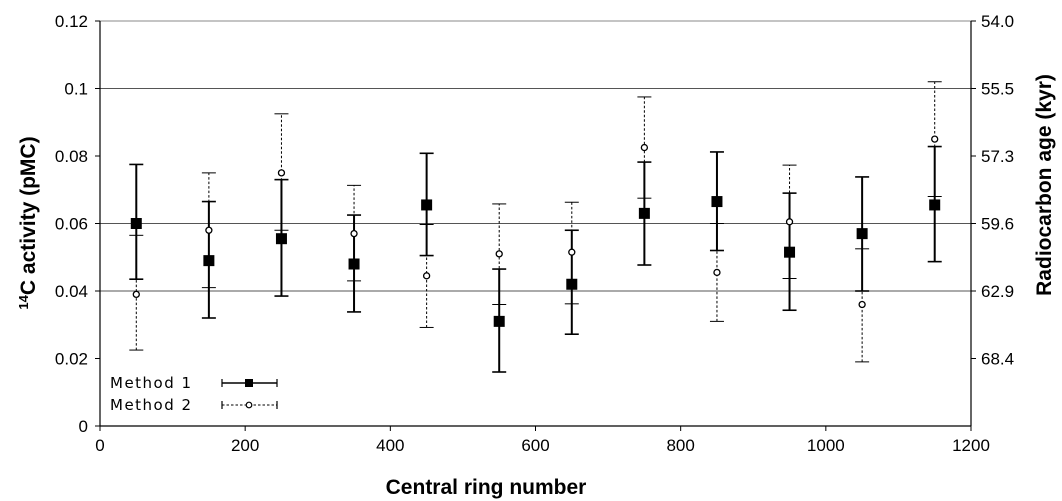 Image resolution: width=1062 pixels, height=501 pixels. I want to click on x-tick-label: 1200, so click(971, 445).